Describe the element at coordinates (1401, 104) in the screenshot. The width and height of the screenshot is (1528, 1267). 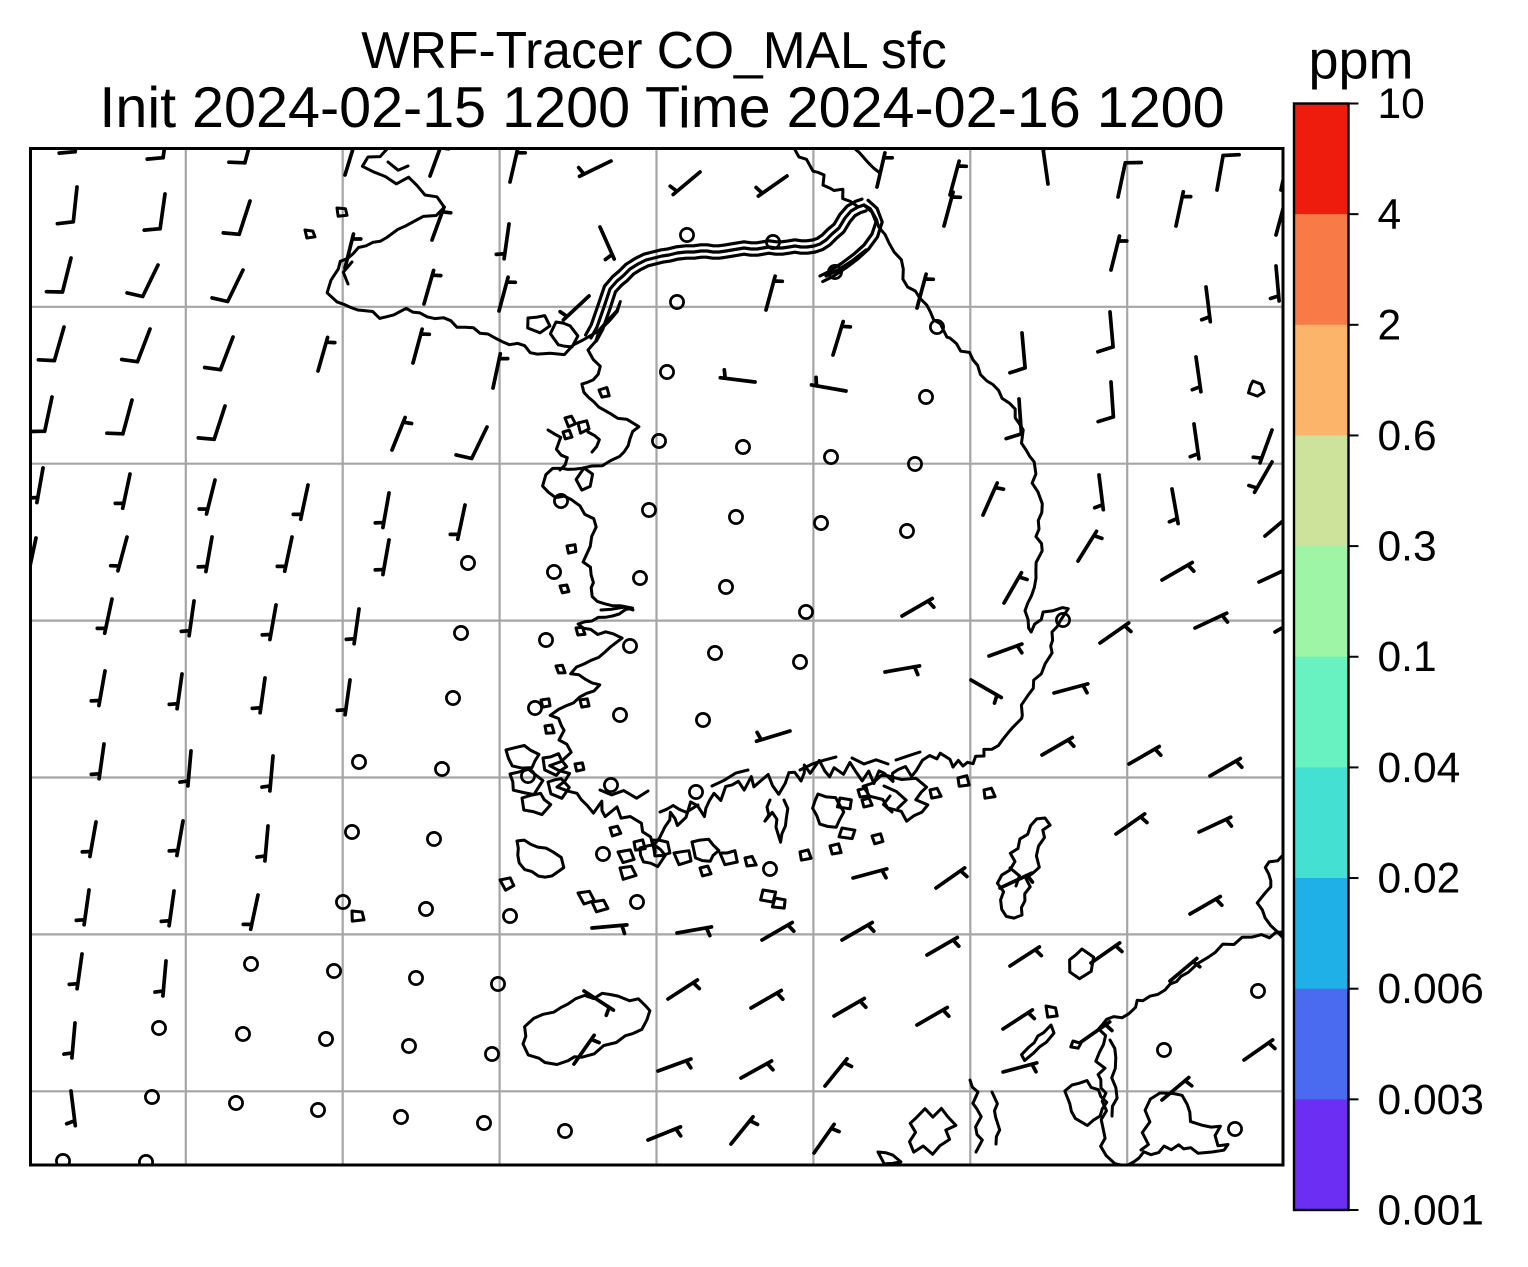
I see `svg-text: 10` at that location.